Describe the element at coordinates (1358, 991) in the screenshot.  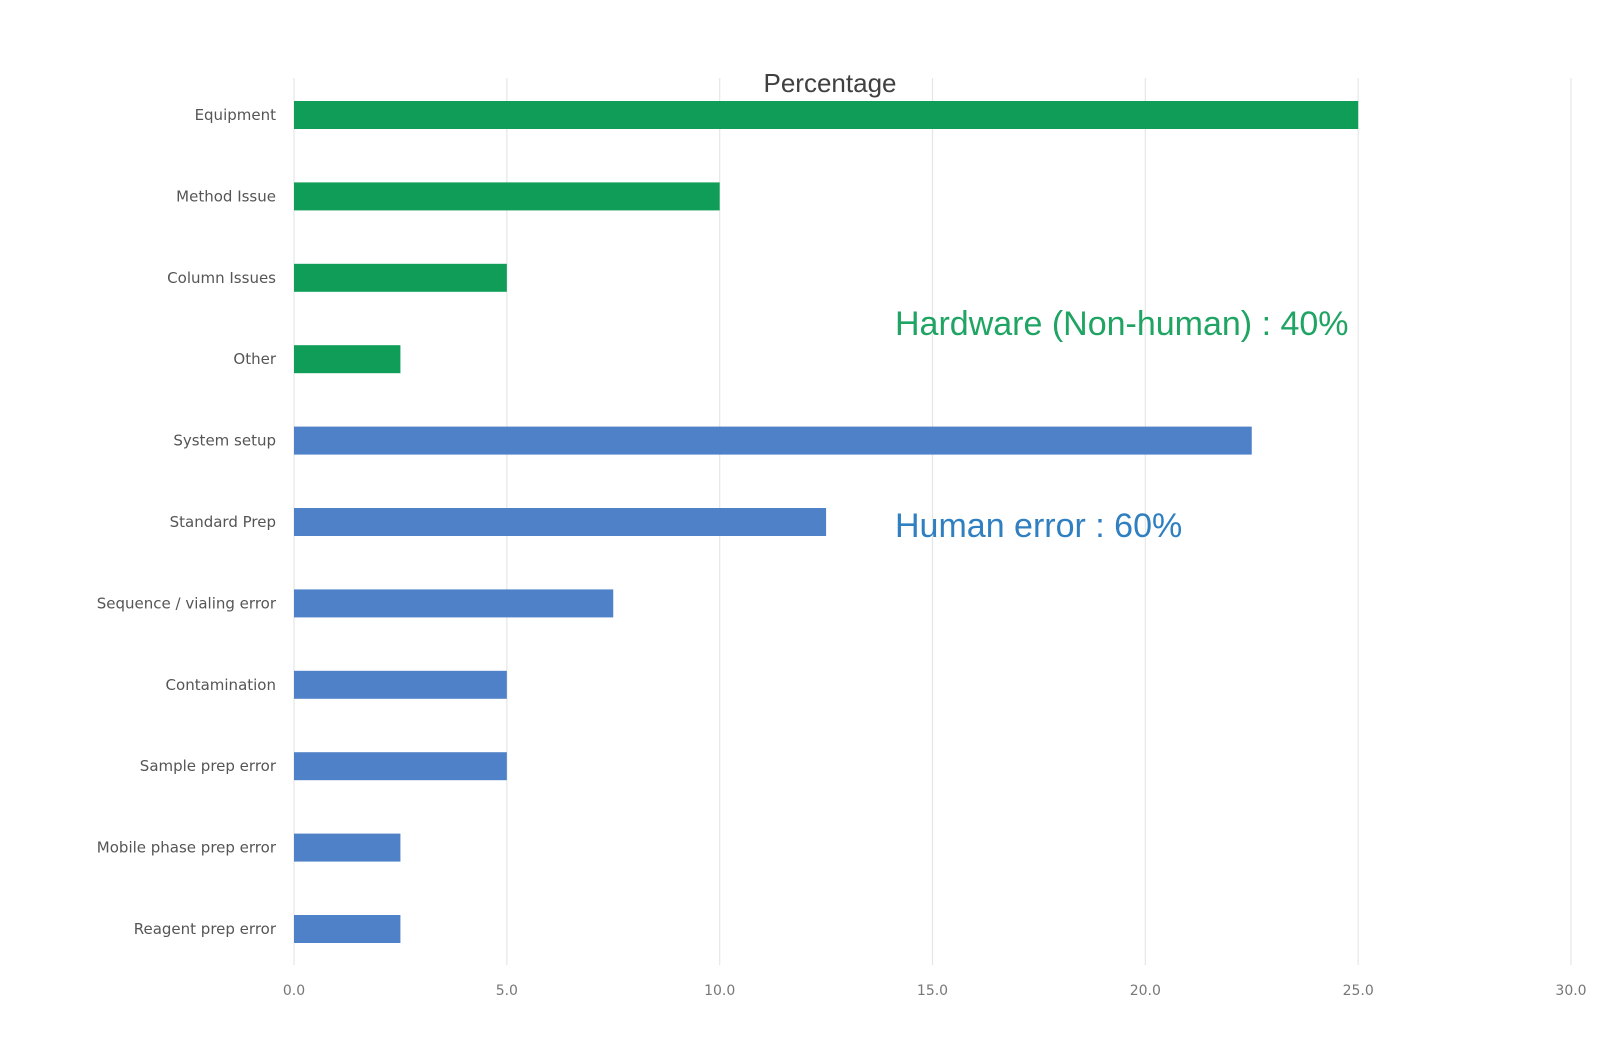
I see `x-tick-label: 25.0` at that location.